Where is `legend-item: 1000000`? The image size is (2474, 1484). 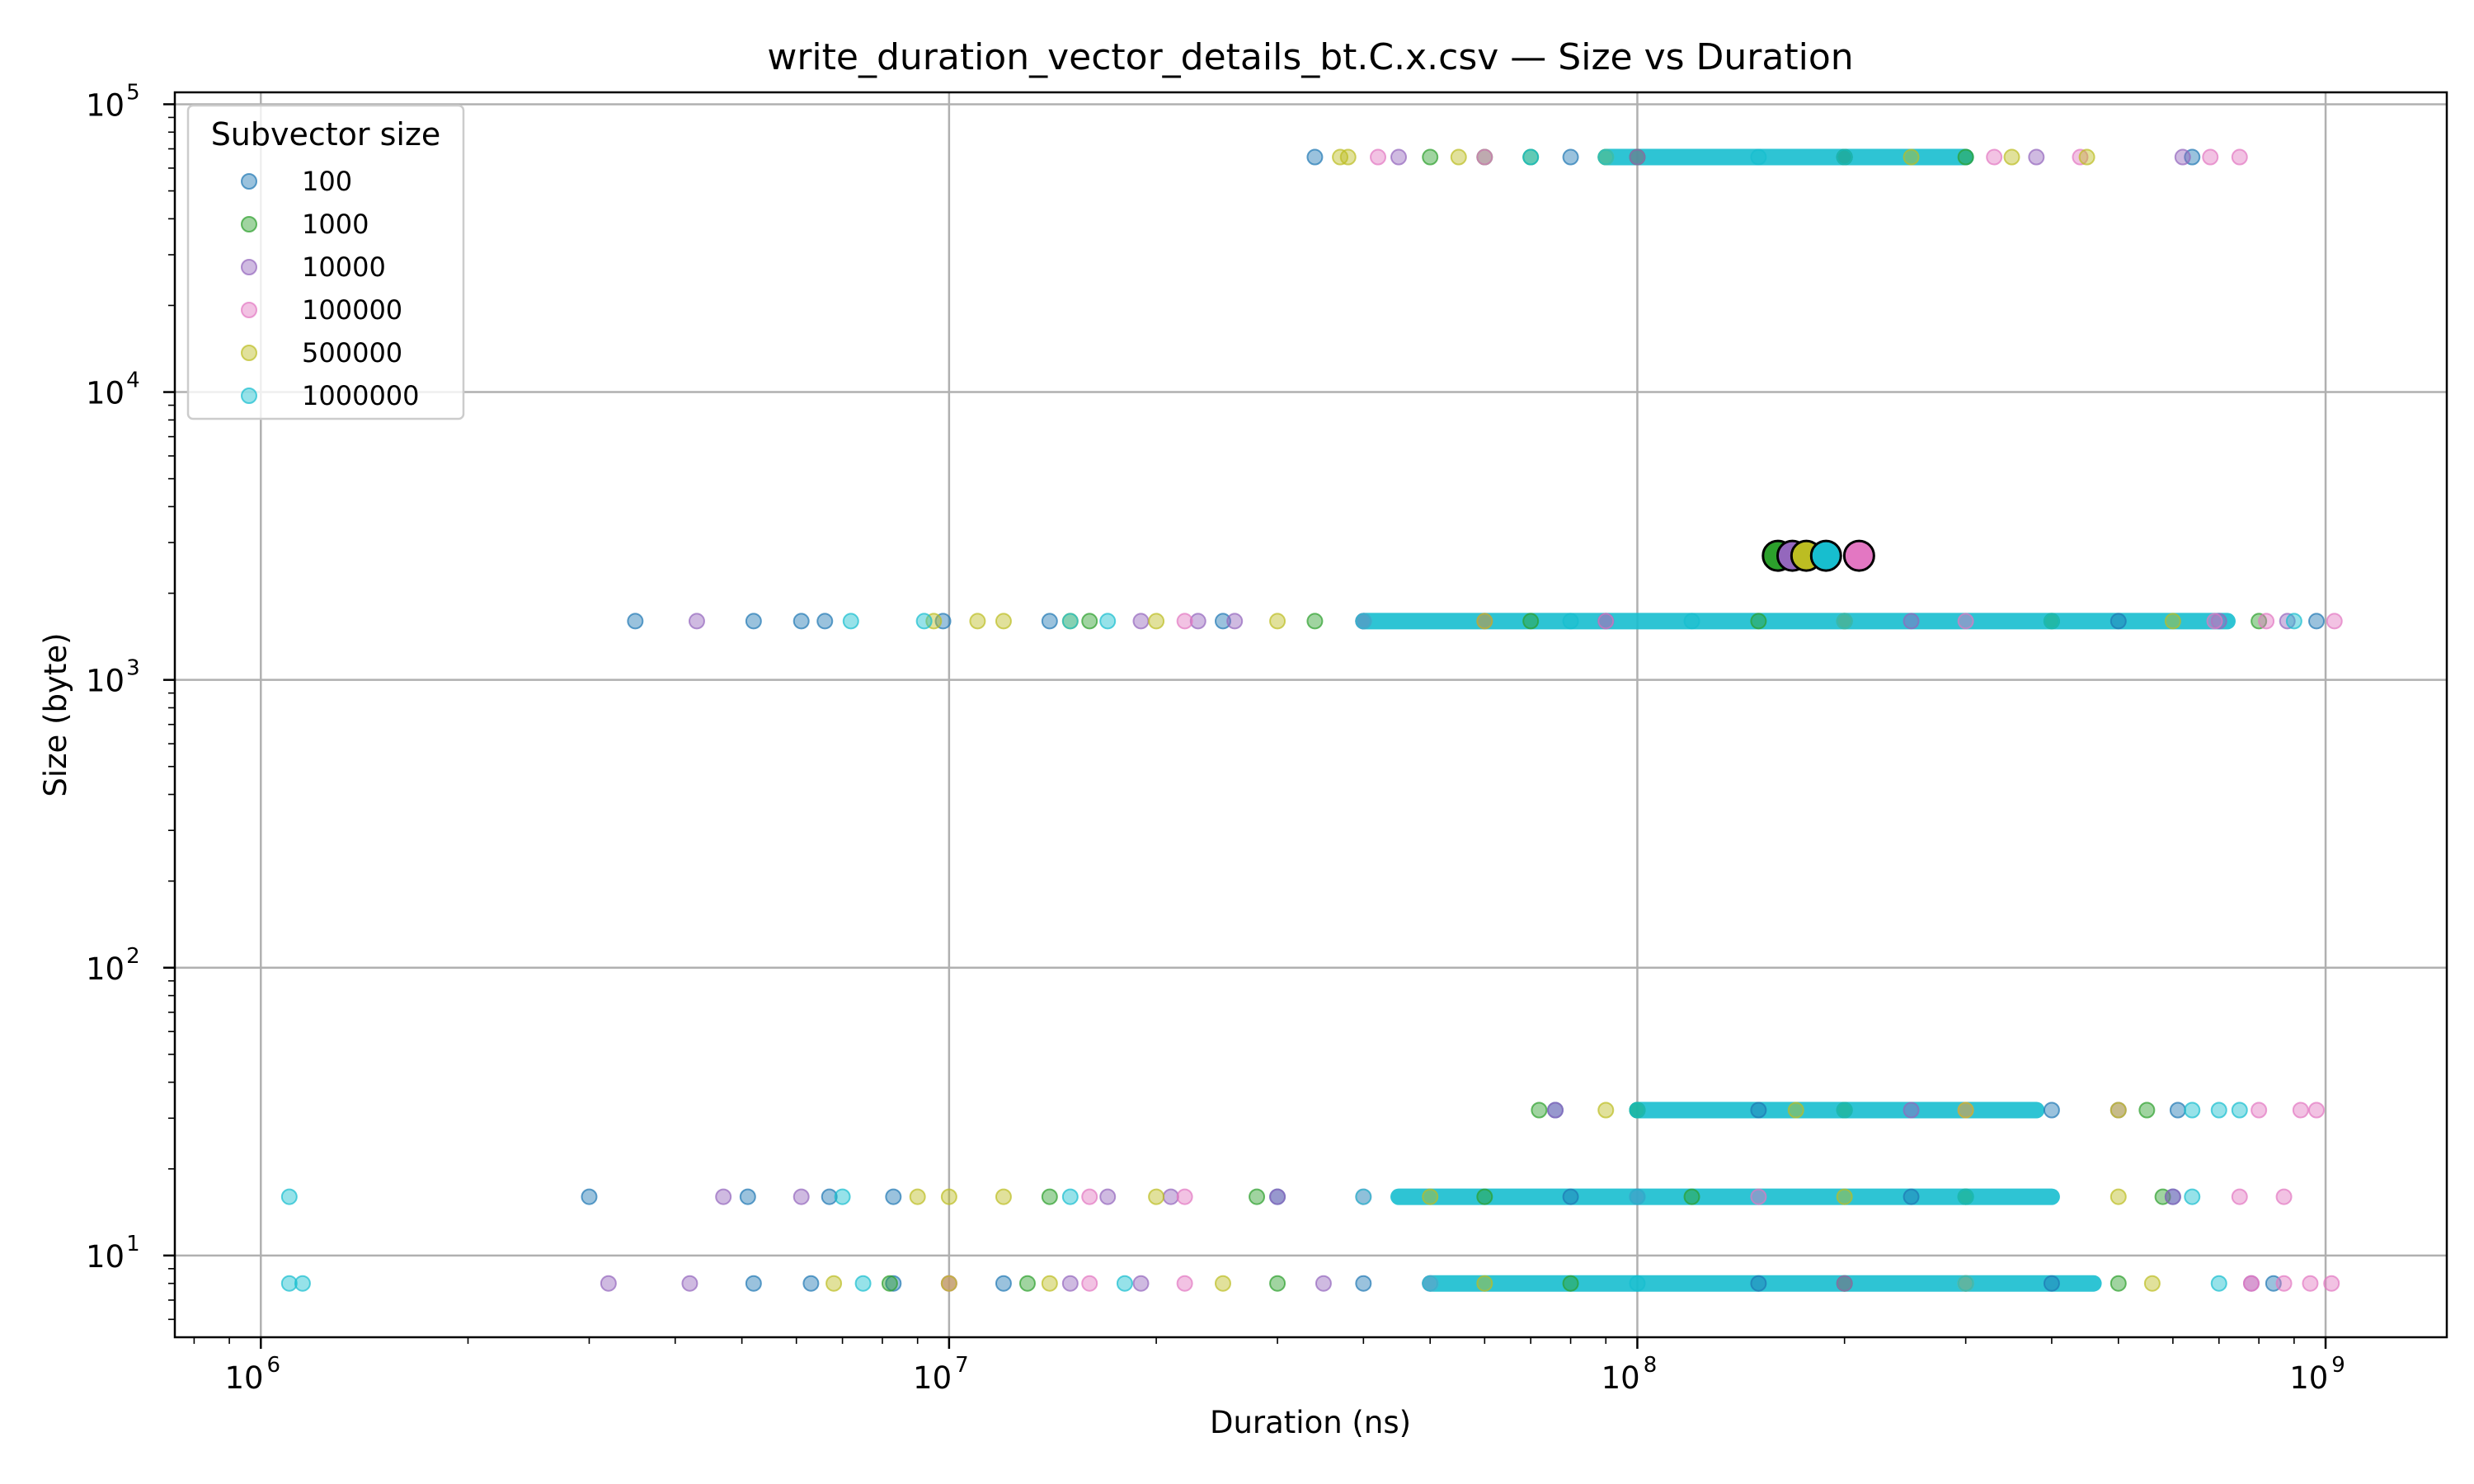
legend-item: 1000000 is located at coordinates (330, 395).